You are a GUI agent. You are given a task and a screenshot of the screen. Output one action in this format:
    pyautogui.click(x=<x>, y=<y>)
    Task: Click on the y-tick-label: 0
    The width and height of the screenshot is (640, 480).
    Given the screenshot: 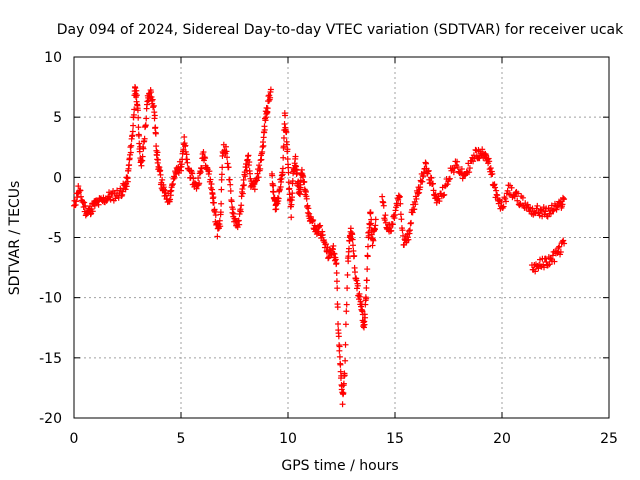 What is the action you would take?
    pyautogui.click(x=57, y=178)
    